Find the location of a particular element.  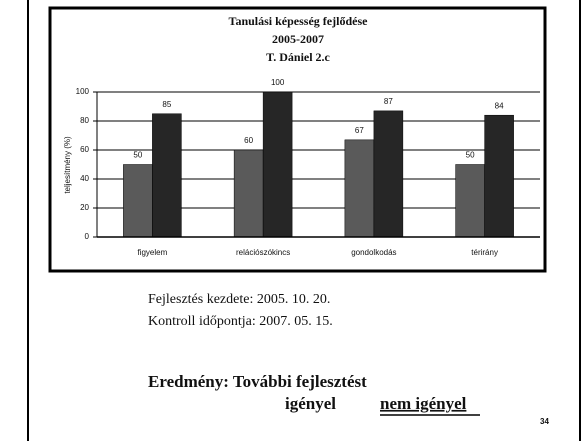

data-label: 67 is located at coordinates (359, 130).